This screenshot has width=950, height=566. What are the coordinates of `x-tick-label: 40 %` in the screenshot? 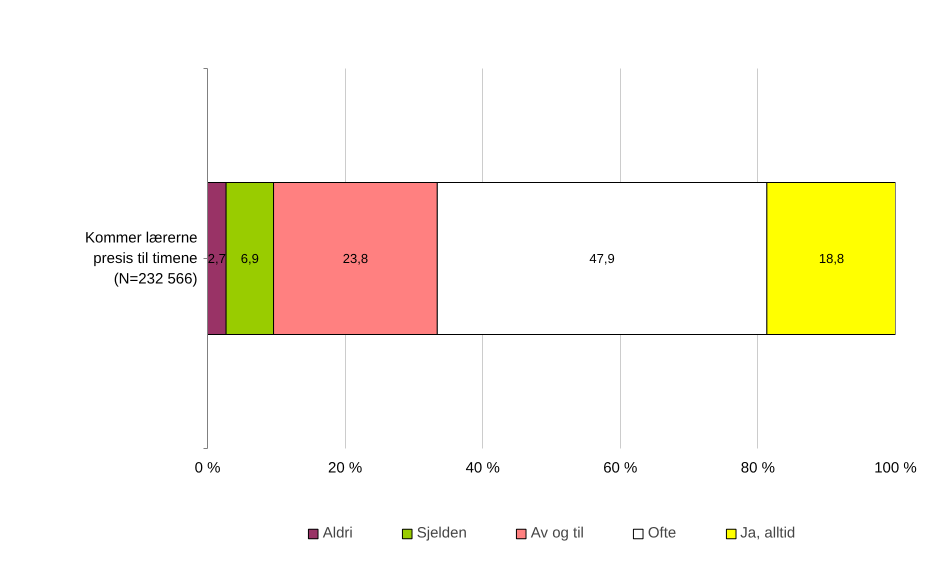 It's located at (483, 468).